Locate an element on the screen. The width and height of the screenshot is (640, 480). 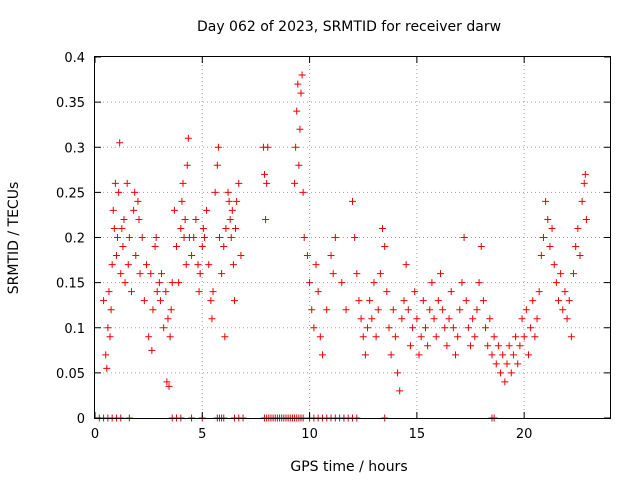
x-tick-label: 10 is located at coordinates (309, 434).